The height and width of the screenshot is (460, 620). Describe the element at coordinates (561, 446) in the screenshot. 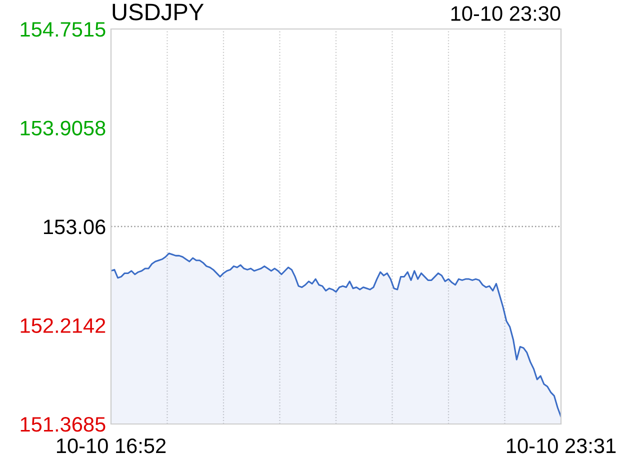

I see `x-tick-label: 10-10 23:31` at that location.